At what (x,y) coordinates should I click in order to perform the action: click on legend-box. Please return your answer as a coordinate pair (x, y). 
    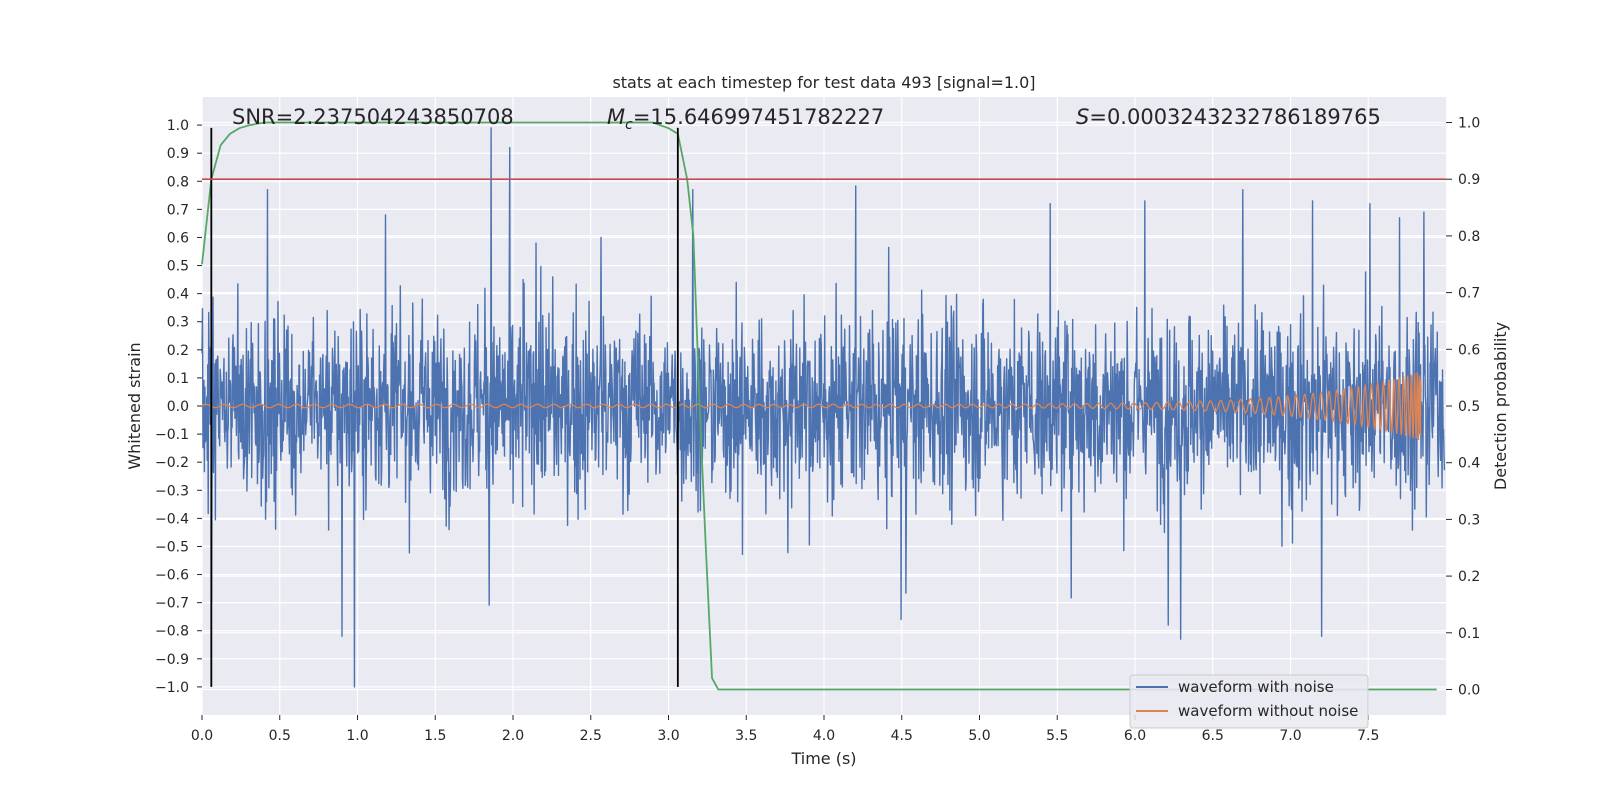
    Looking at the image, I should click on (1249, 701).